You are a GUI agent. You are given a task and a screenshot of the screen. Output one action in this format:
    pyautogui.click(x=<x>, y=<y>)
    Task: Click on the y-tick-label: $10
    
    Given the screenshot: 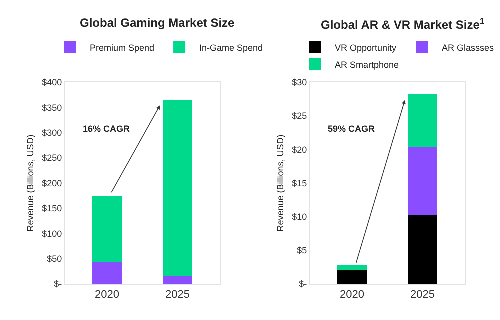 What is the action you would take?
    pyautogui.click(x=300, y=217)
    